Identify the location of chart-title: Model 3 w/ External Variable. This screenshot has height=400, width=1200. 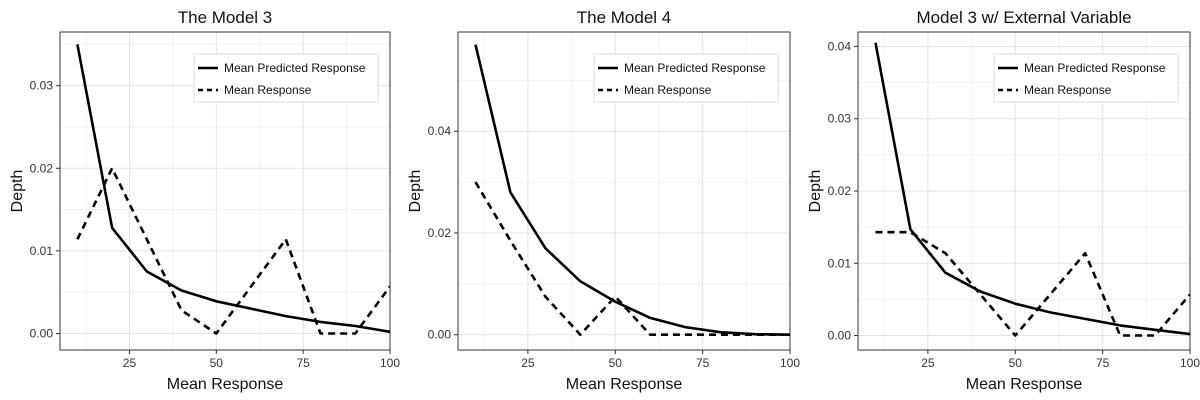
(1023, 17).